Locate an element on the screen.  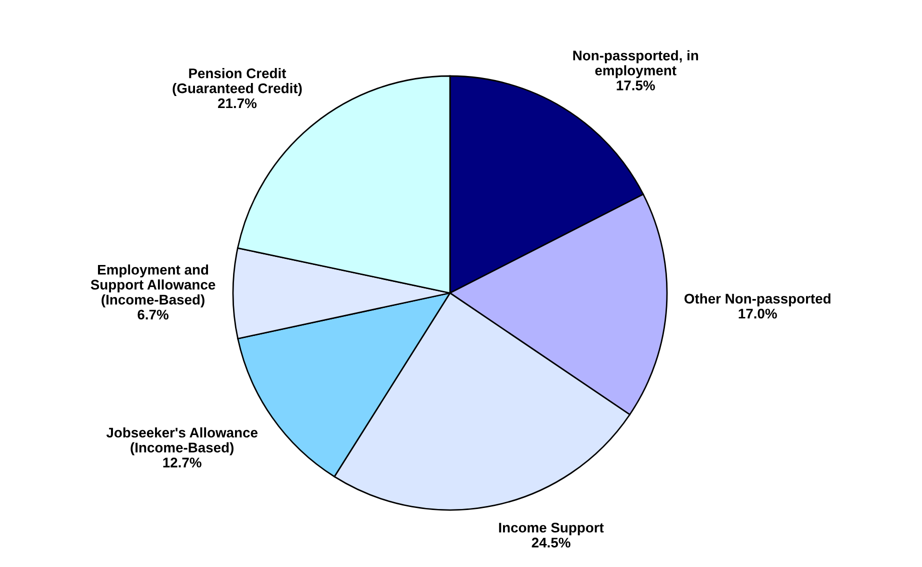
slice-label: Pension Credit (Guaranteed Credit) is located at coordinates (237, 82).